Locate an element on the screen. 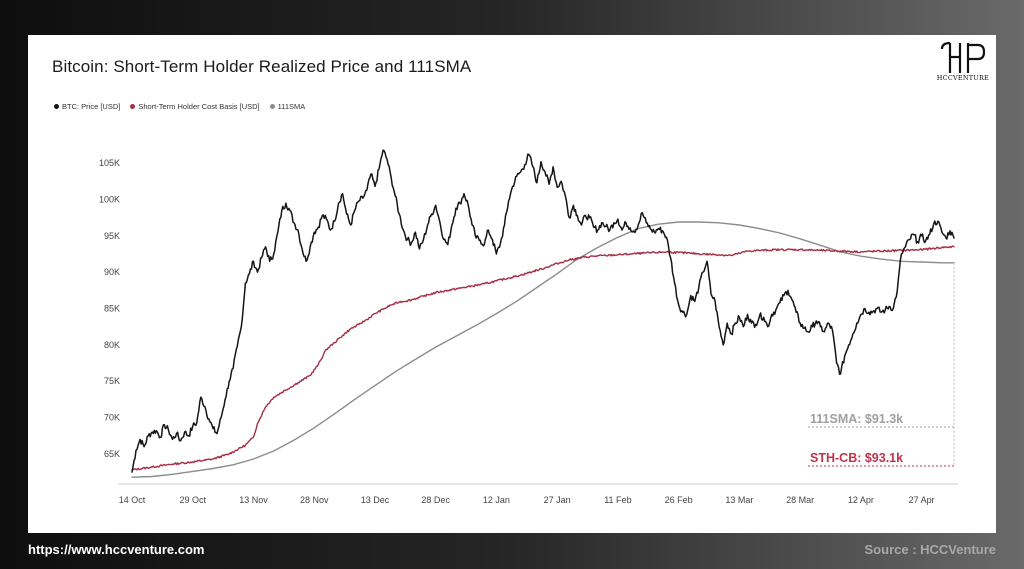 The image size is (1024, 569). x-tick-label: 29 Oct is located at coordinates (192, 500).